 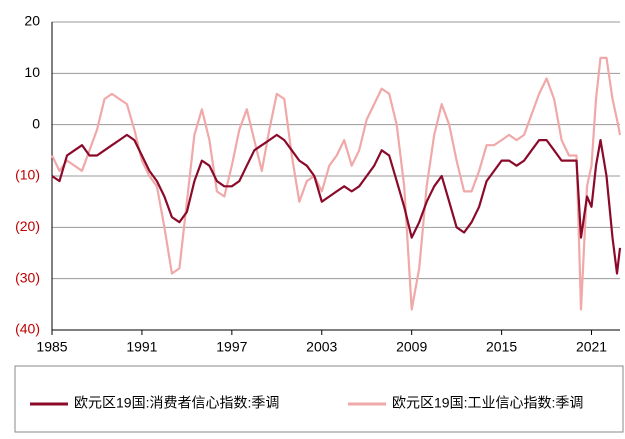 I want to click on legend-label: 欧元区19国:消费者信心指数:季调, so click(x=176, y=403).